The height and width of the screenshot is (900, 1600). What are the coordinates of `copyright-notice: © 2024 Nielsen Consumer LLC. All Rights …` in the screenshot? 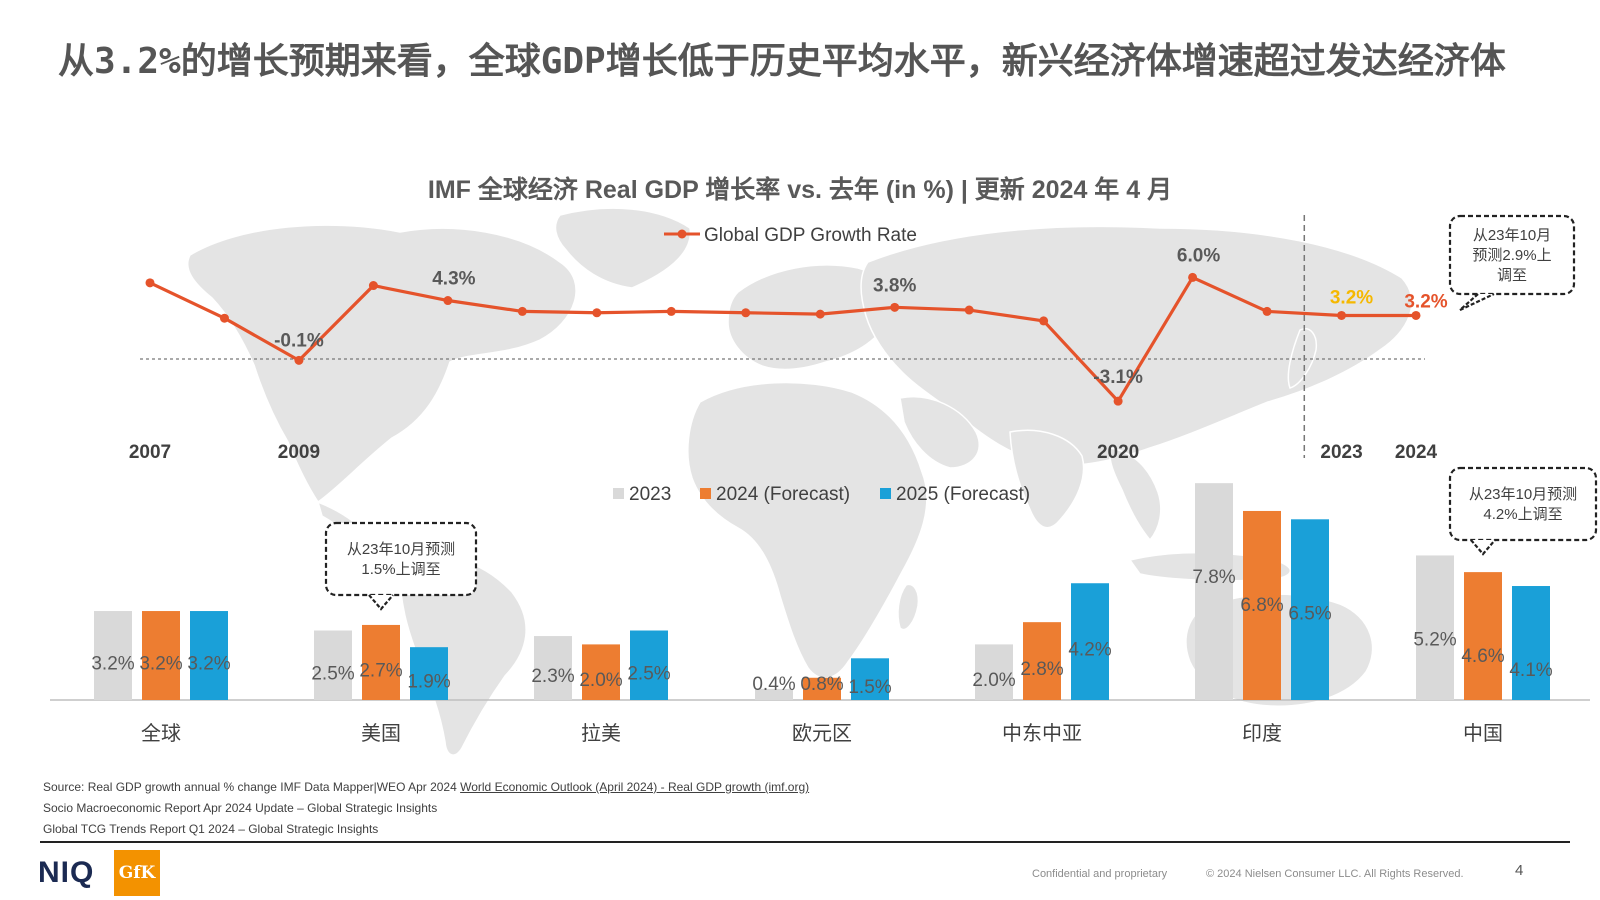 It's located at (1335, 874).